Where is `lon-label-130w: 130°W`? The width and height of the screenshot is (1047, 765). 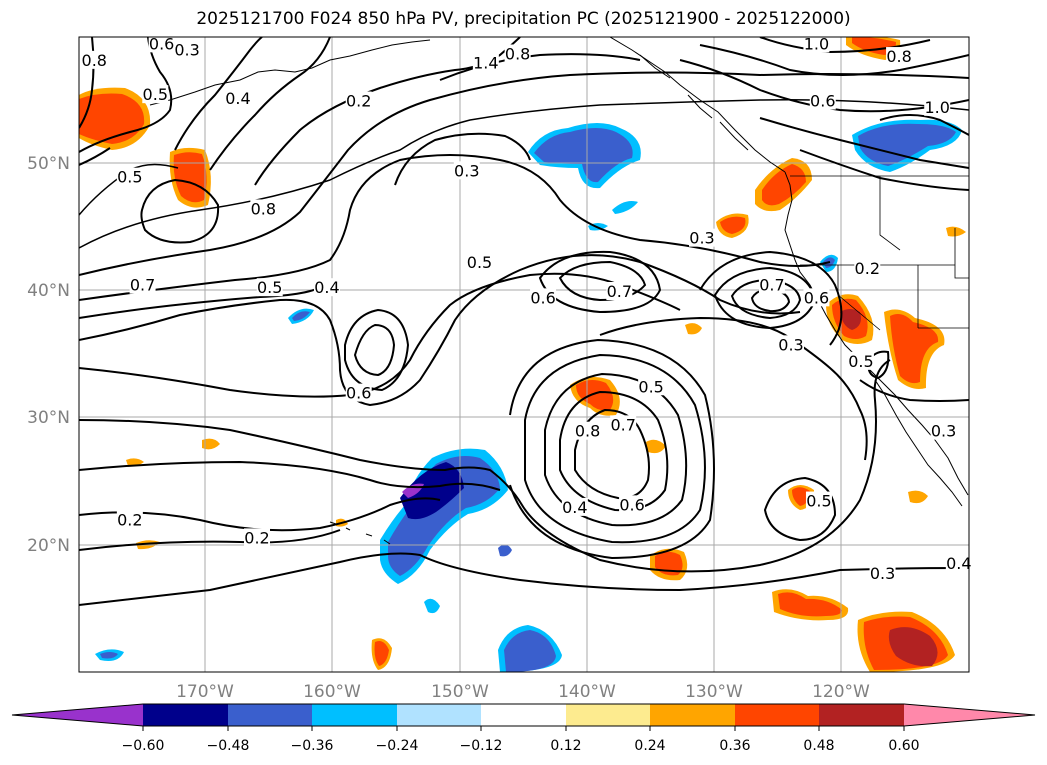 lon-label-130w: 130°W is located at coordinates (714, 692).